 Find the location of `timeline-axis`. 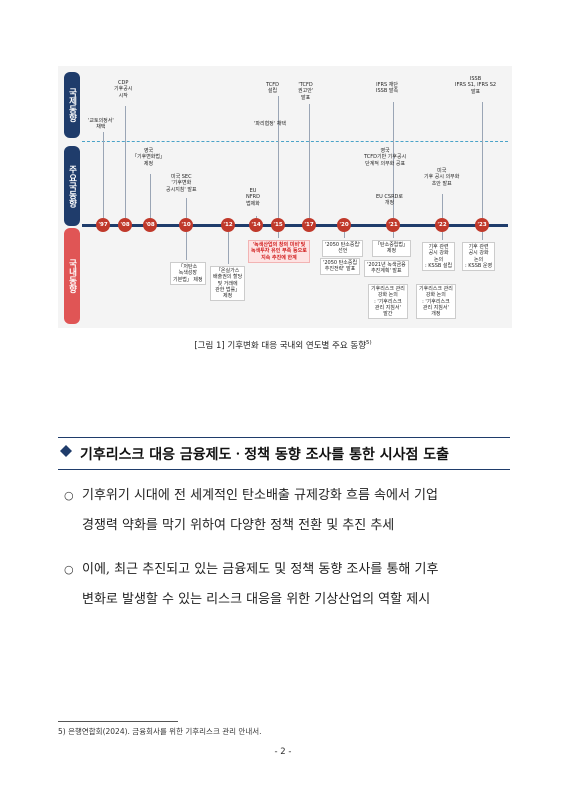

timeline-axis is located at coordinates (295, 225).